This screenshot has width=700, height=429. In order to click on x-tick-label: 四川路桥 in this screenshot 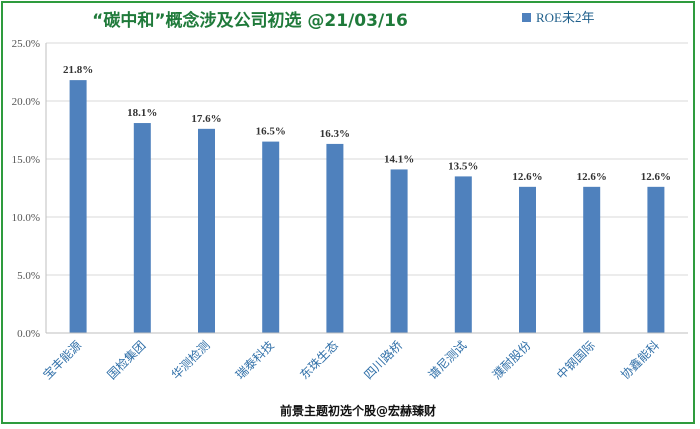, I will do `click(383, 360)`.